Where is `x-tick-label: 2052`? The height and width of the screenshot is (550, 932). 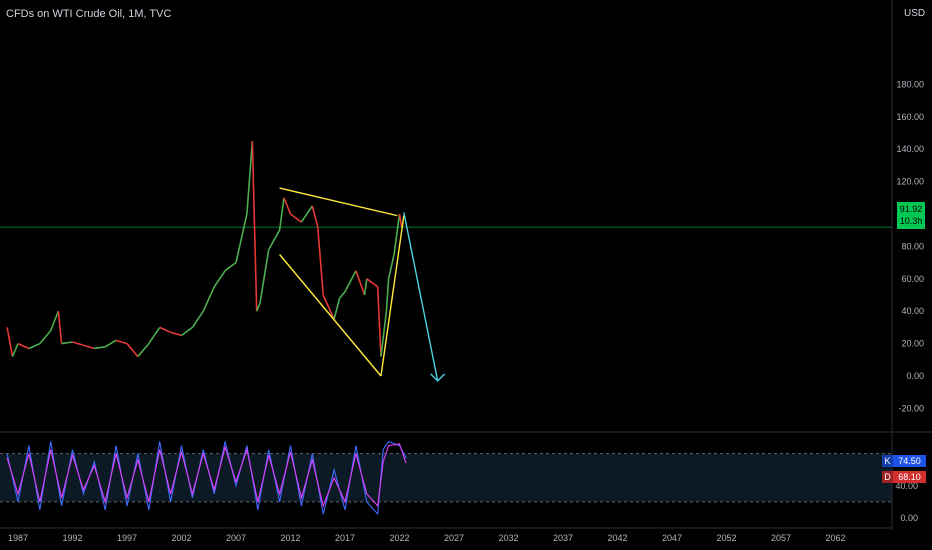 x-tick-label: 2052 is located at coordinates (726, 538).